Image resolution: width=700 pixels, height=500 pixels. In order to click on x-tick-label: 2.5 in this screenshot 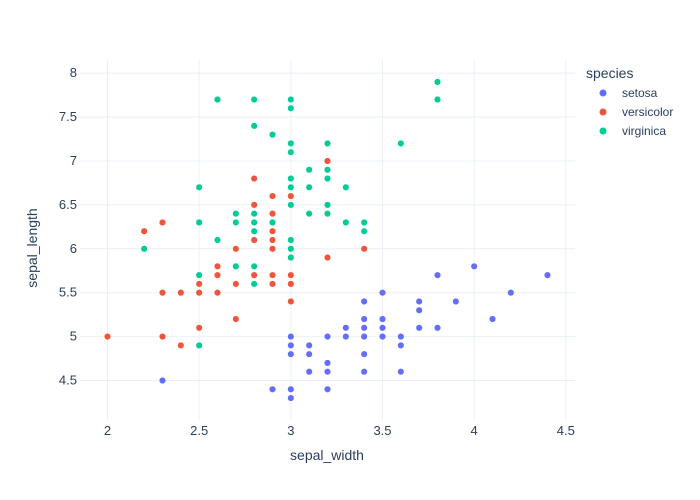, I will do `click(199, 430)`.